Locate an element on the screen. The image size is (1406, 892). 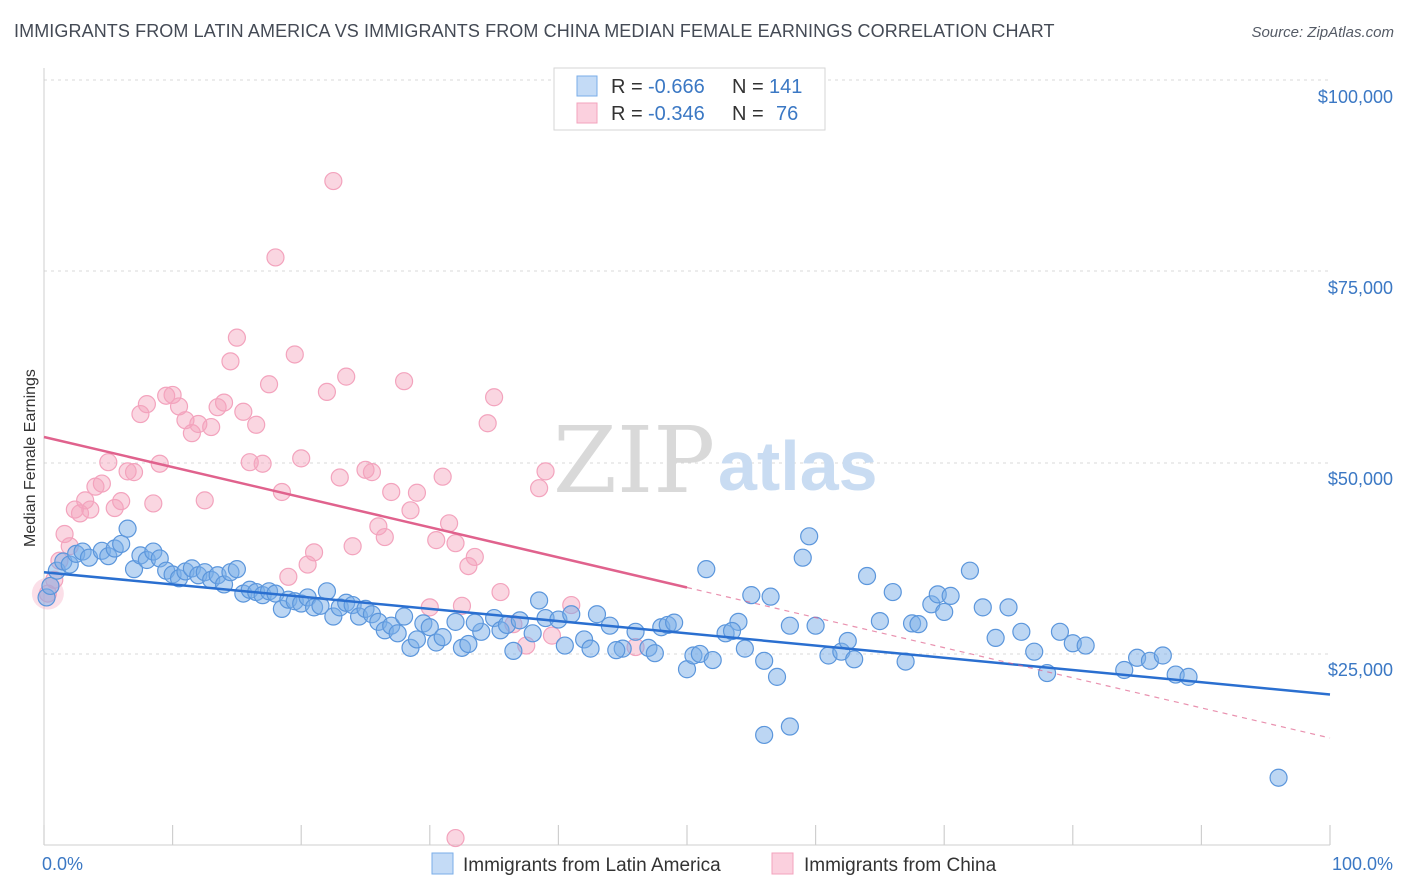
y-tick-labels: $25,000 $50,000 $75,000 $100,000 is located at coordinates (1355, 383).